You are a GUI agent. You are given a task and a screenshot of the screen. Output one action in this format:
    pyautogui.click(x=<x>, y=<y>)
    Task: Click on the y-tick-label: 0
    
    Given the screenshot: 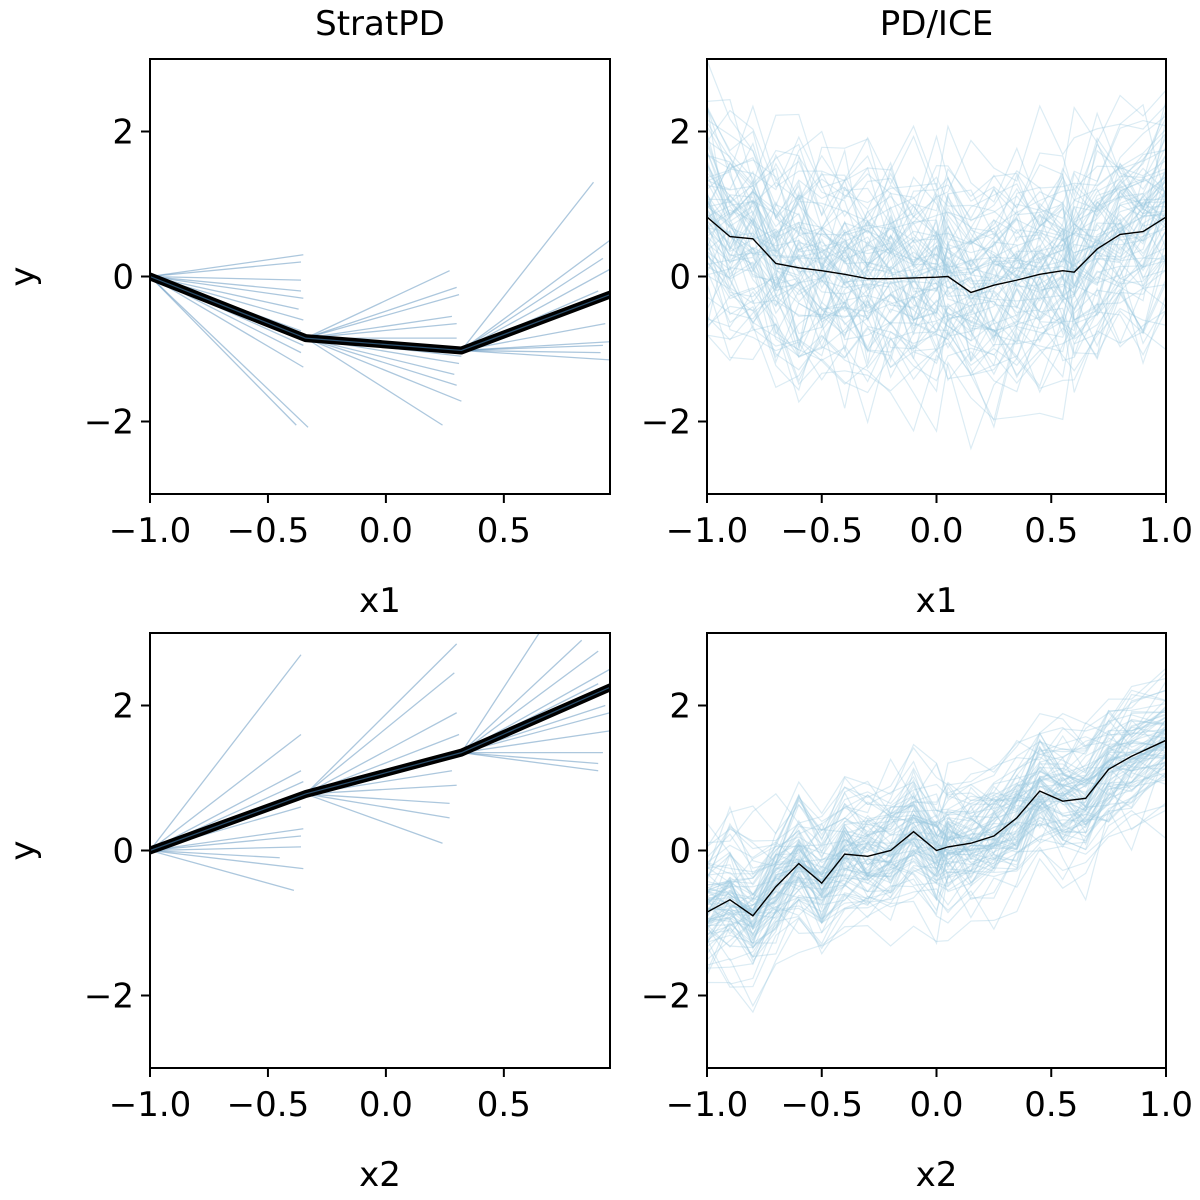 What is the action you would take?
    pyautogui.click(x=123, y=278)
    